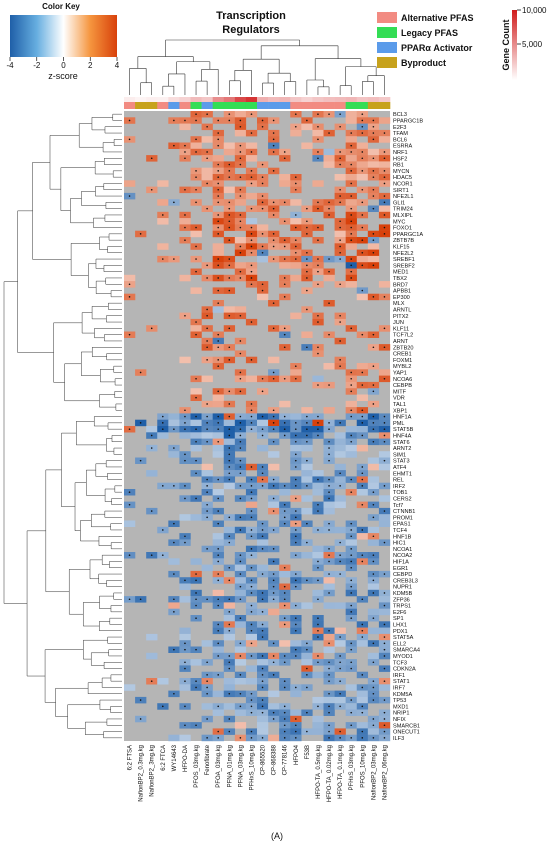 The image size is (550, 854). What do you see at coordinates (387, 32) in the screenshot?
I see `legend-swatch` at bounding box center [387, 32].